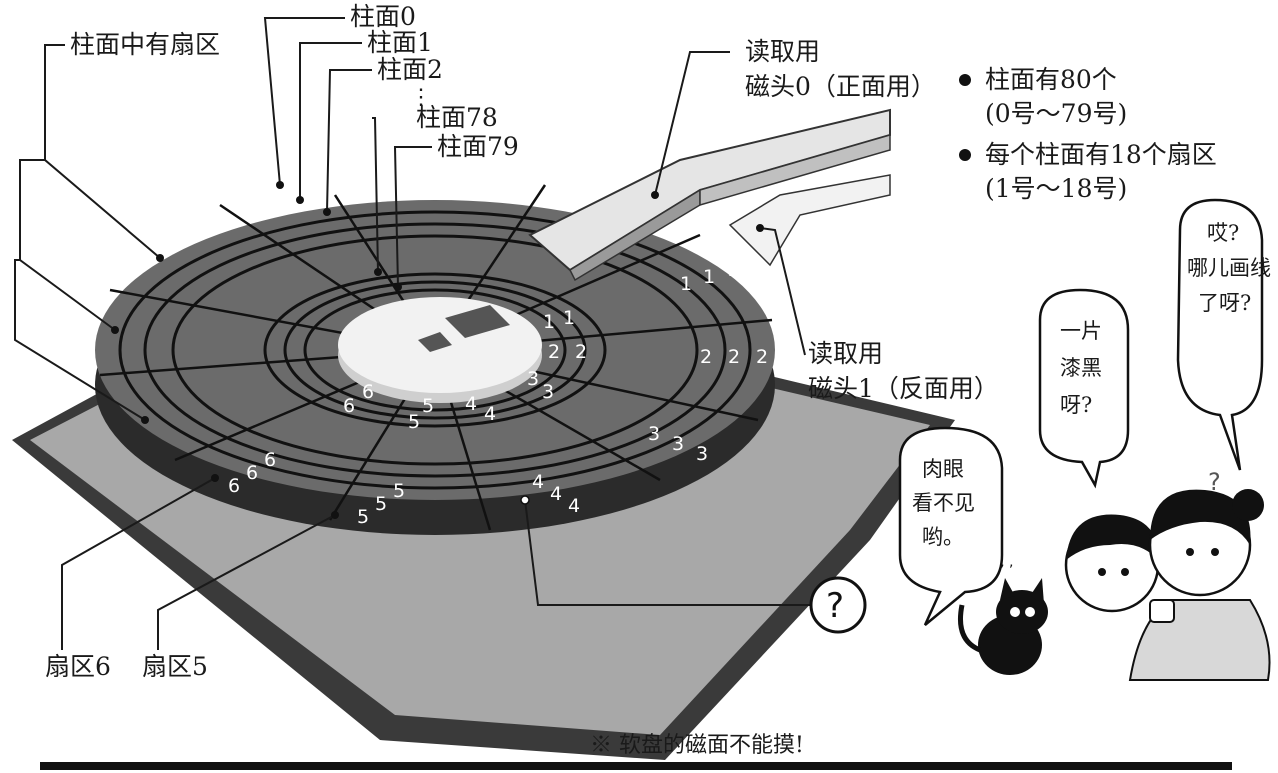  Describe the element at coordinates (903, 388) in the screenshot. I see `label-head1-line2: 磁头1（反面用）` at that location.